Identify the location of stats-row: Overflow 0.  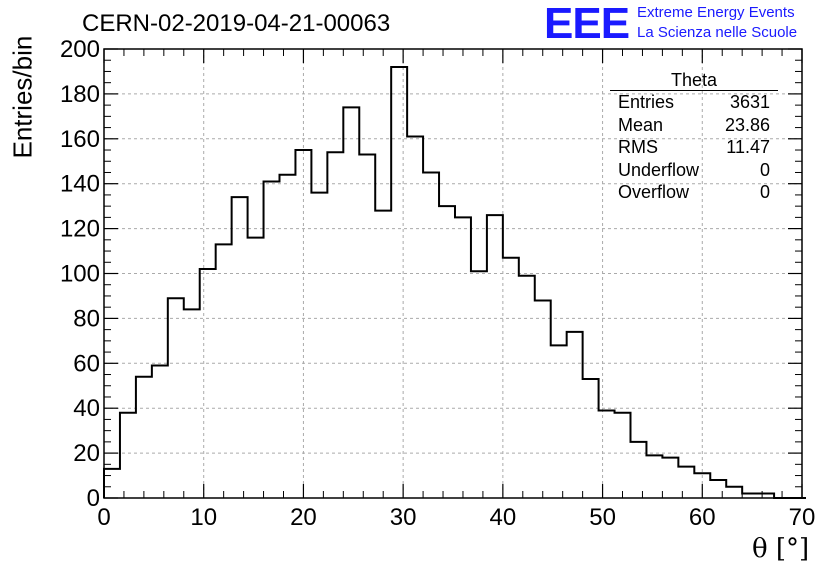
(694, 192).